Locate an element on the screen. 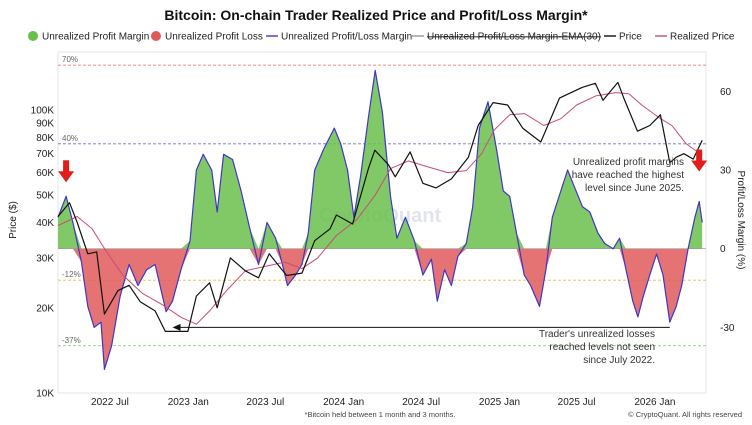 The image size is (752, 425). y-right-tick-label: 0 is located at coordinates (723, 249).